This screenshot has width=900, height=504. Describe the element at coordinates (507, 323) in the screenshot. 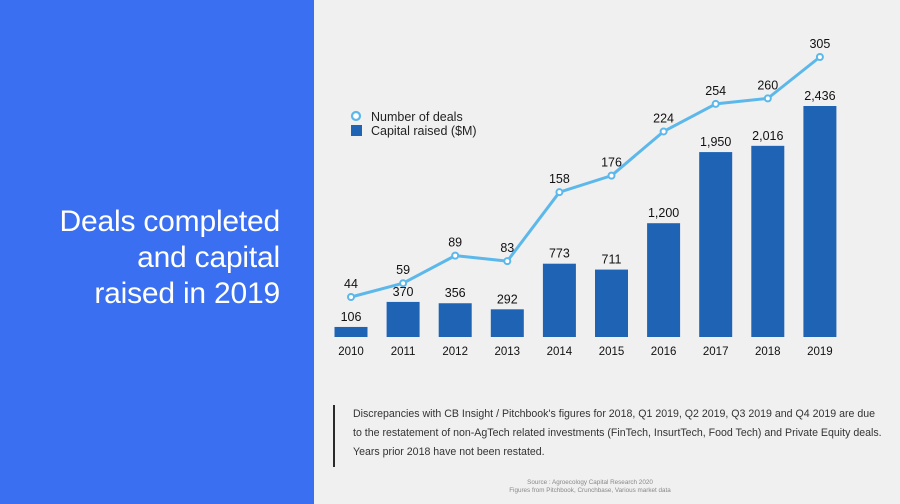

I see `bar-2013` at that location.